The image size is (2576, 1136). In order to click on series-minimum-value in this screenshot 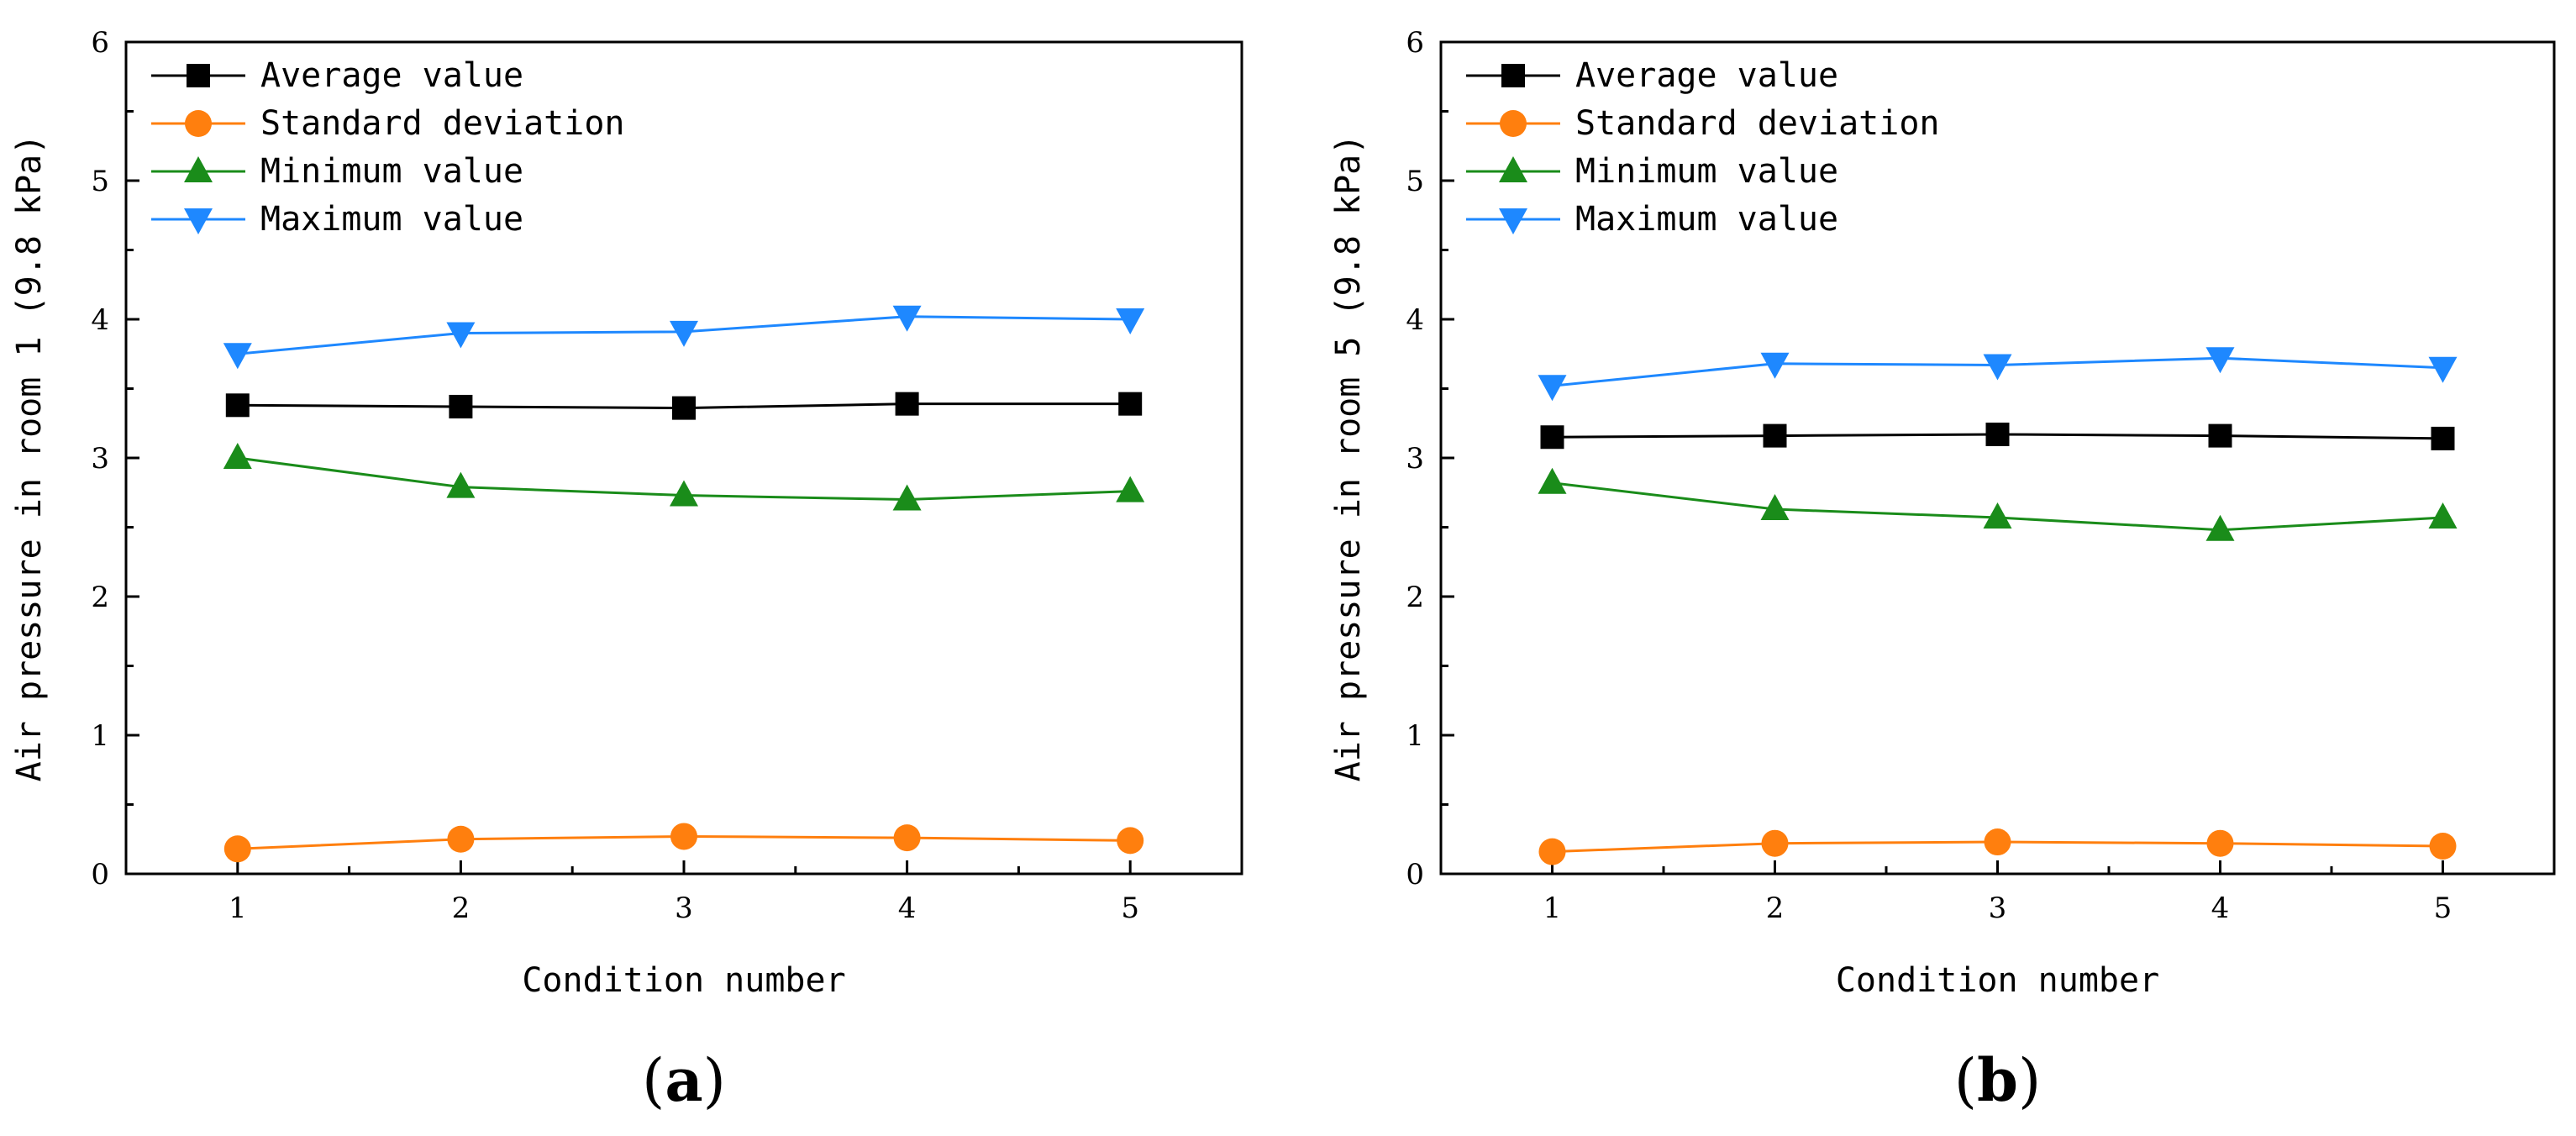, I will do `click(1998, 504)`.